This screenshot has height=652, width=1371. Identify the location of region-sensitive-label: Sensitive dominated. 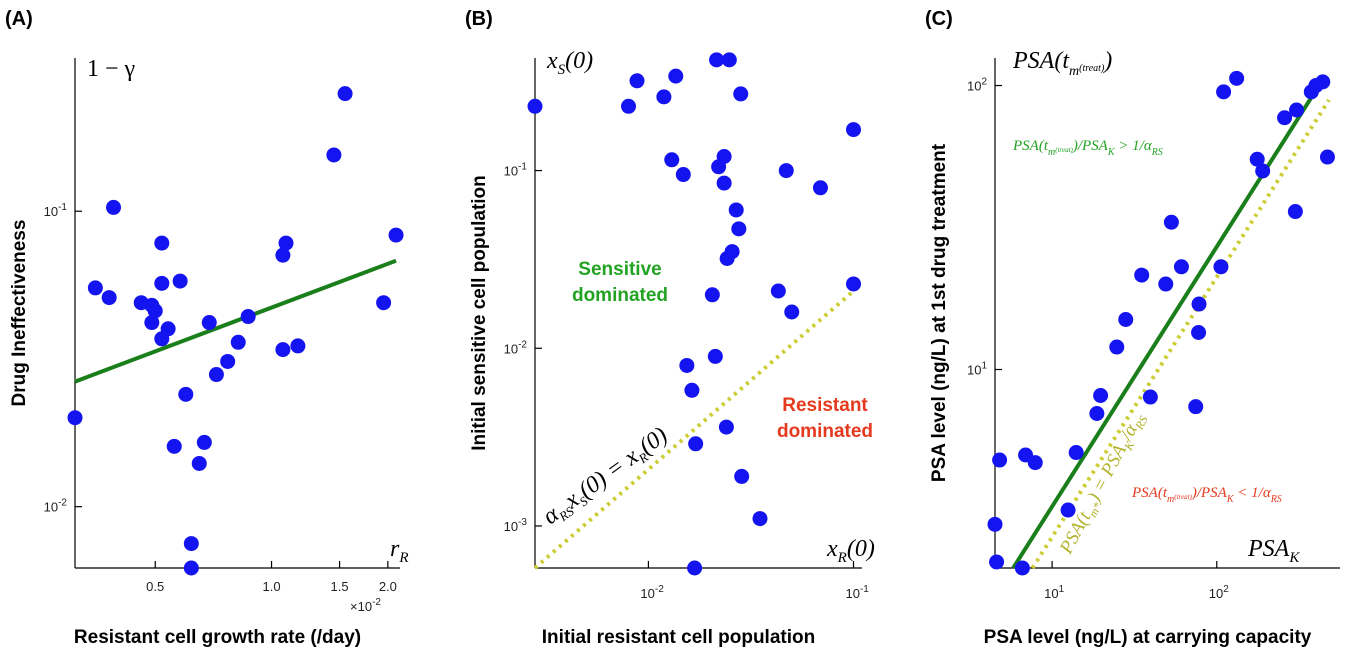
(620, 282).